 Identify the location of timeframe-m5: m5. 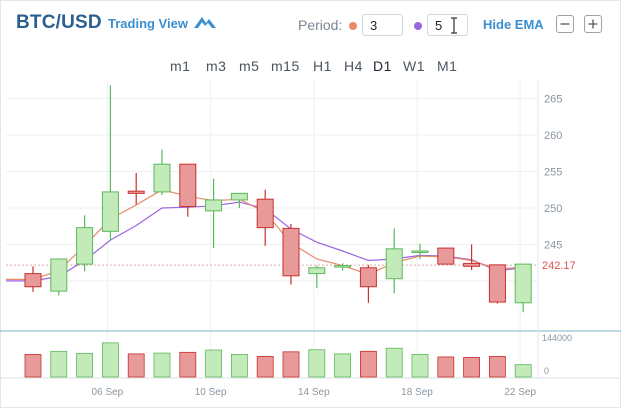
(249, 66).